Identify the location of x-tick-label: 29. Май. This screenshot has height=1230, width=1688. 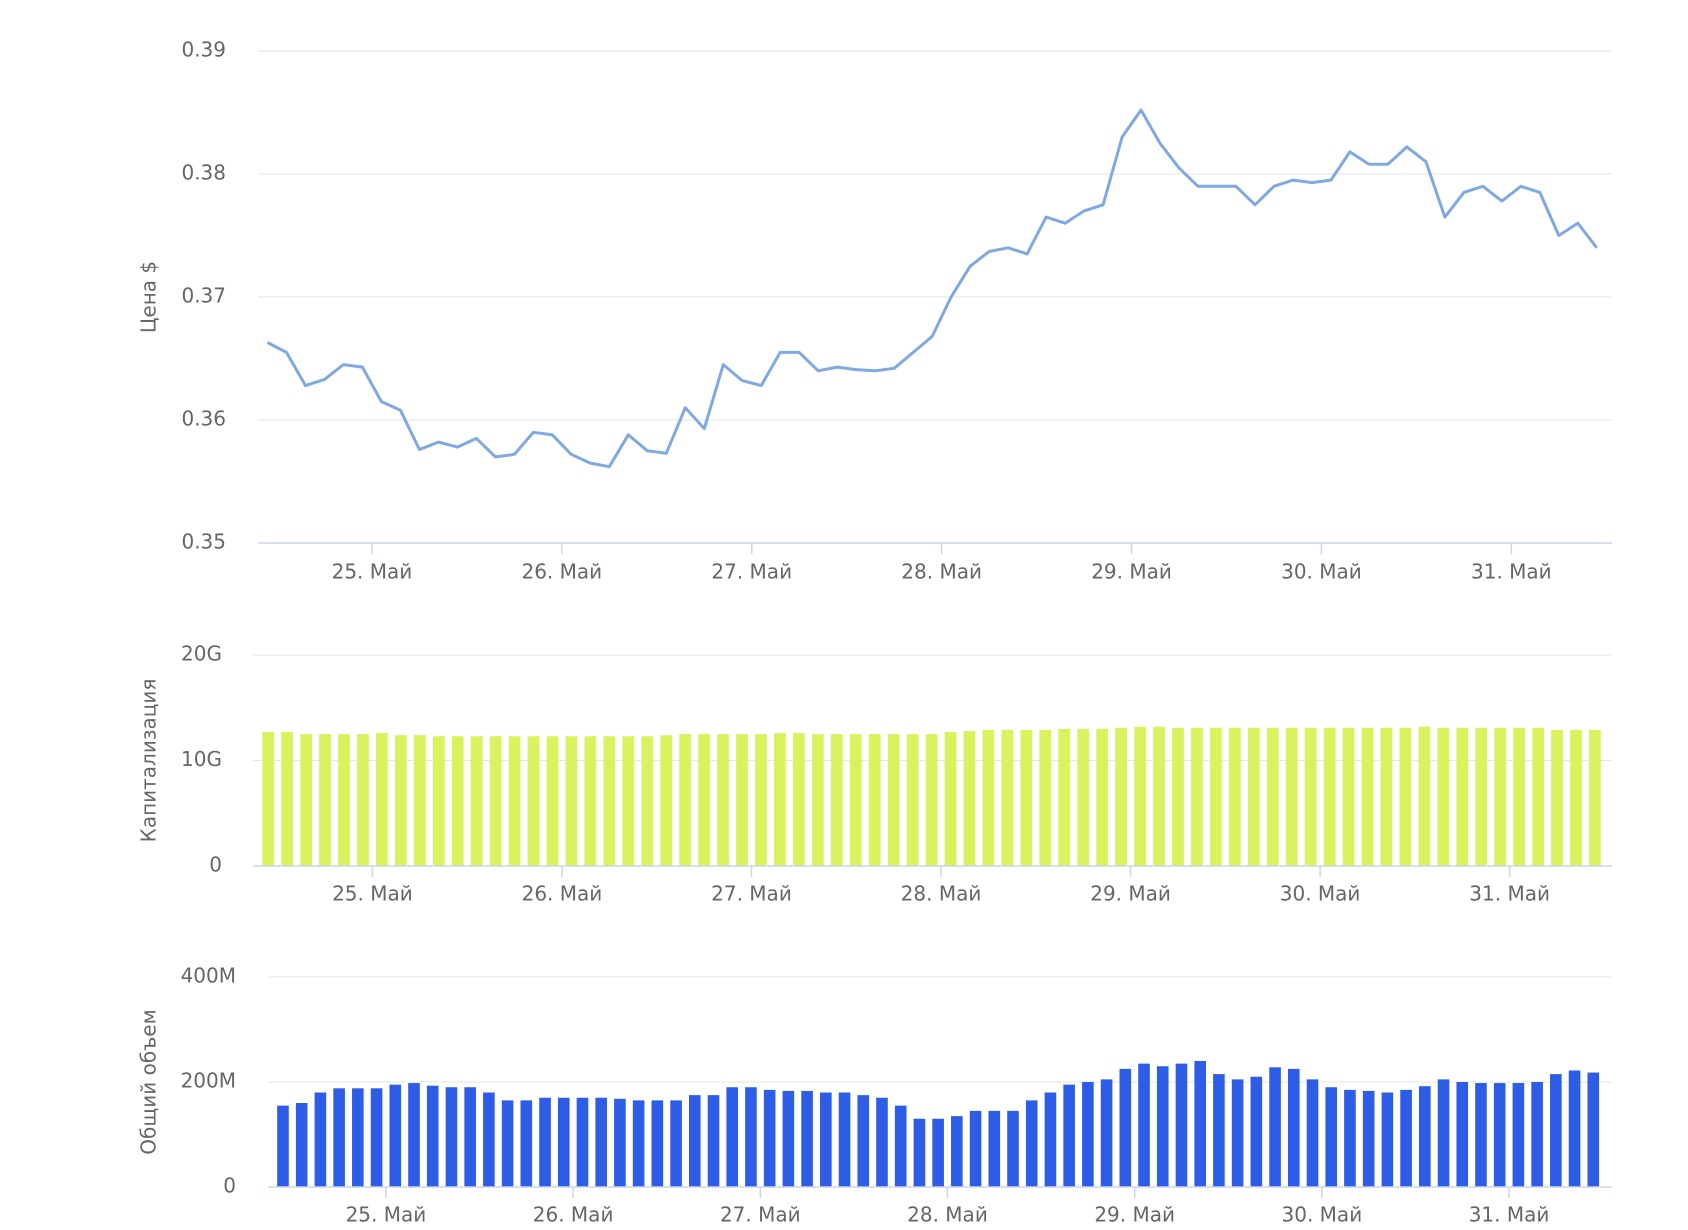
(1130, 894).